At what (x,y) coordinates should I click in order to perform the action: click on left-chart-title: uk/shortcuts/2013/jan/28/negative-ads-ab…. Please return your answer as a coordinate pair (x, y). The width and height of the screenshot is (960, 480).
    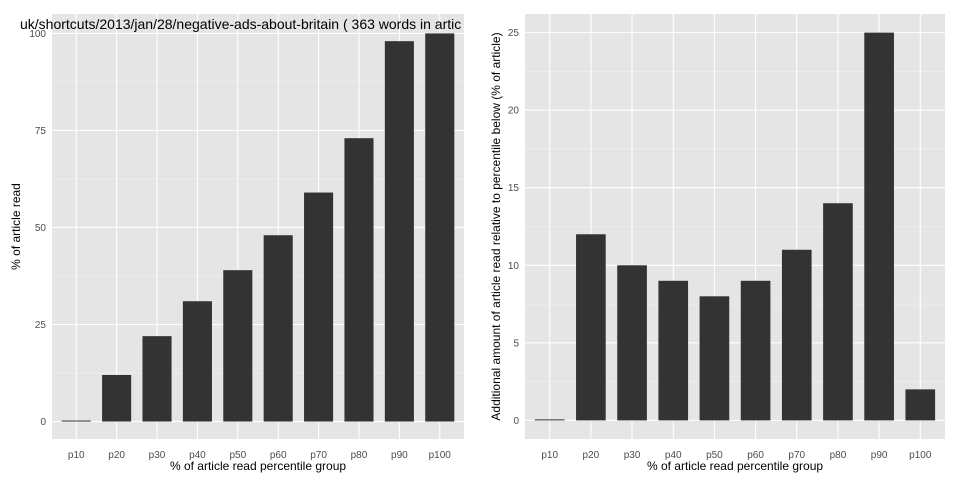
    Looking at the image, I should click on (240, 24).